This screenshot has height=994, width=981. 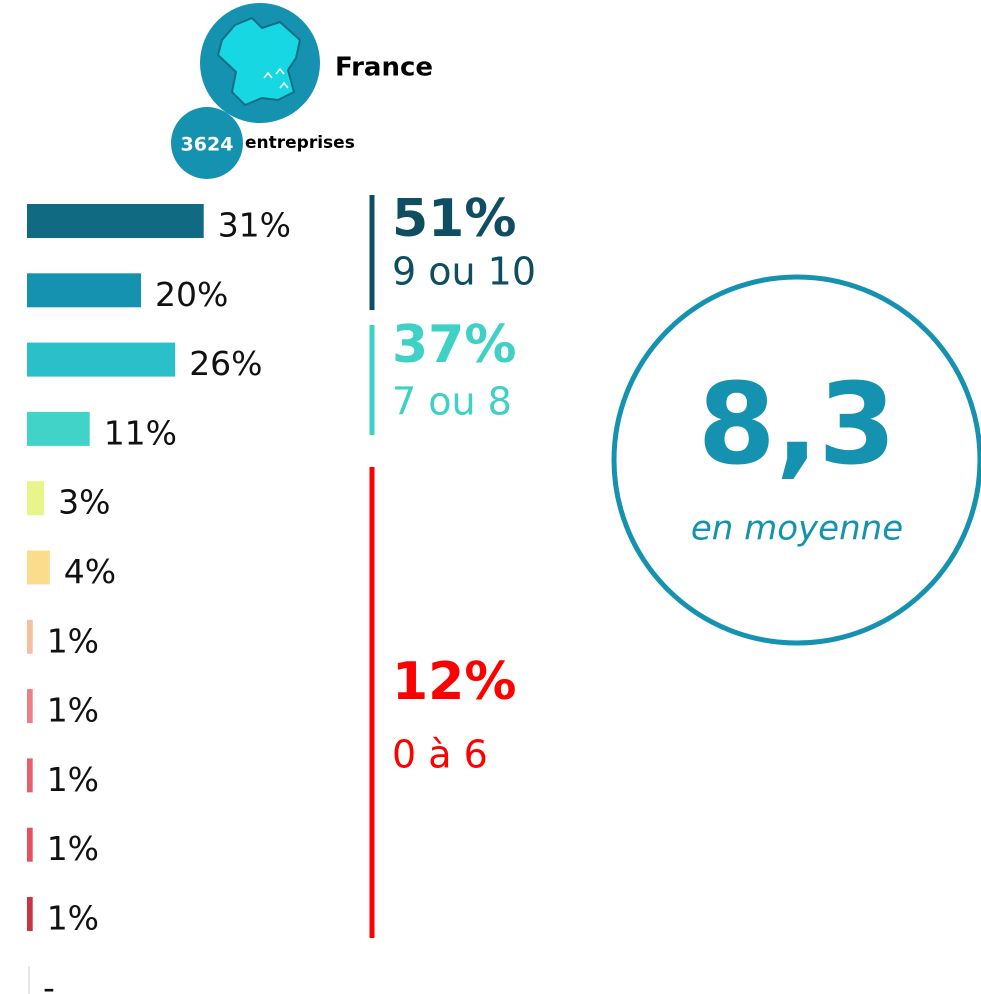 I want to click on bar-label: -, so click(x=49, y=981).